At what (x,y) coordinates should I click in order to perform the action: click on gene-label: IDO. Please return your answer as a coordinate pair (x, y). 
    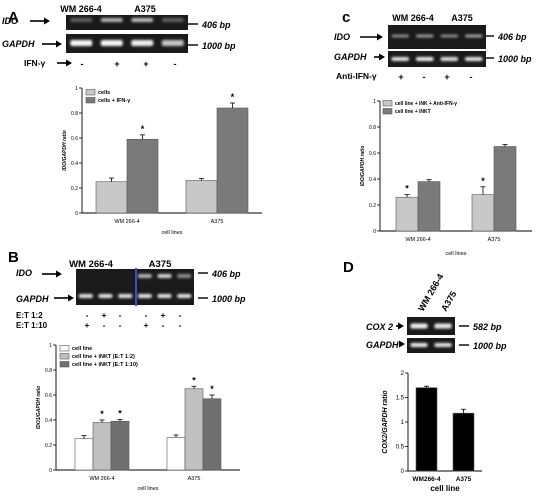
    Looking at the image, I should click on (342, 37).